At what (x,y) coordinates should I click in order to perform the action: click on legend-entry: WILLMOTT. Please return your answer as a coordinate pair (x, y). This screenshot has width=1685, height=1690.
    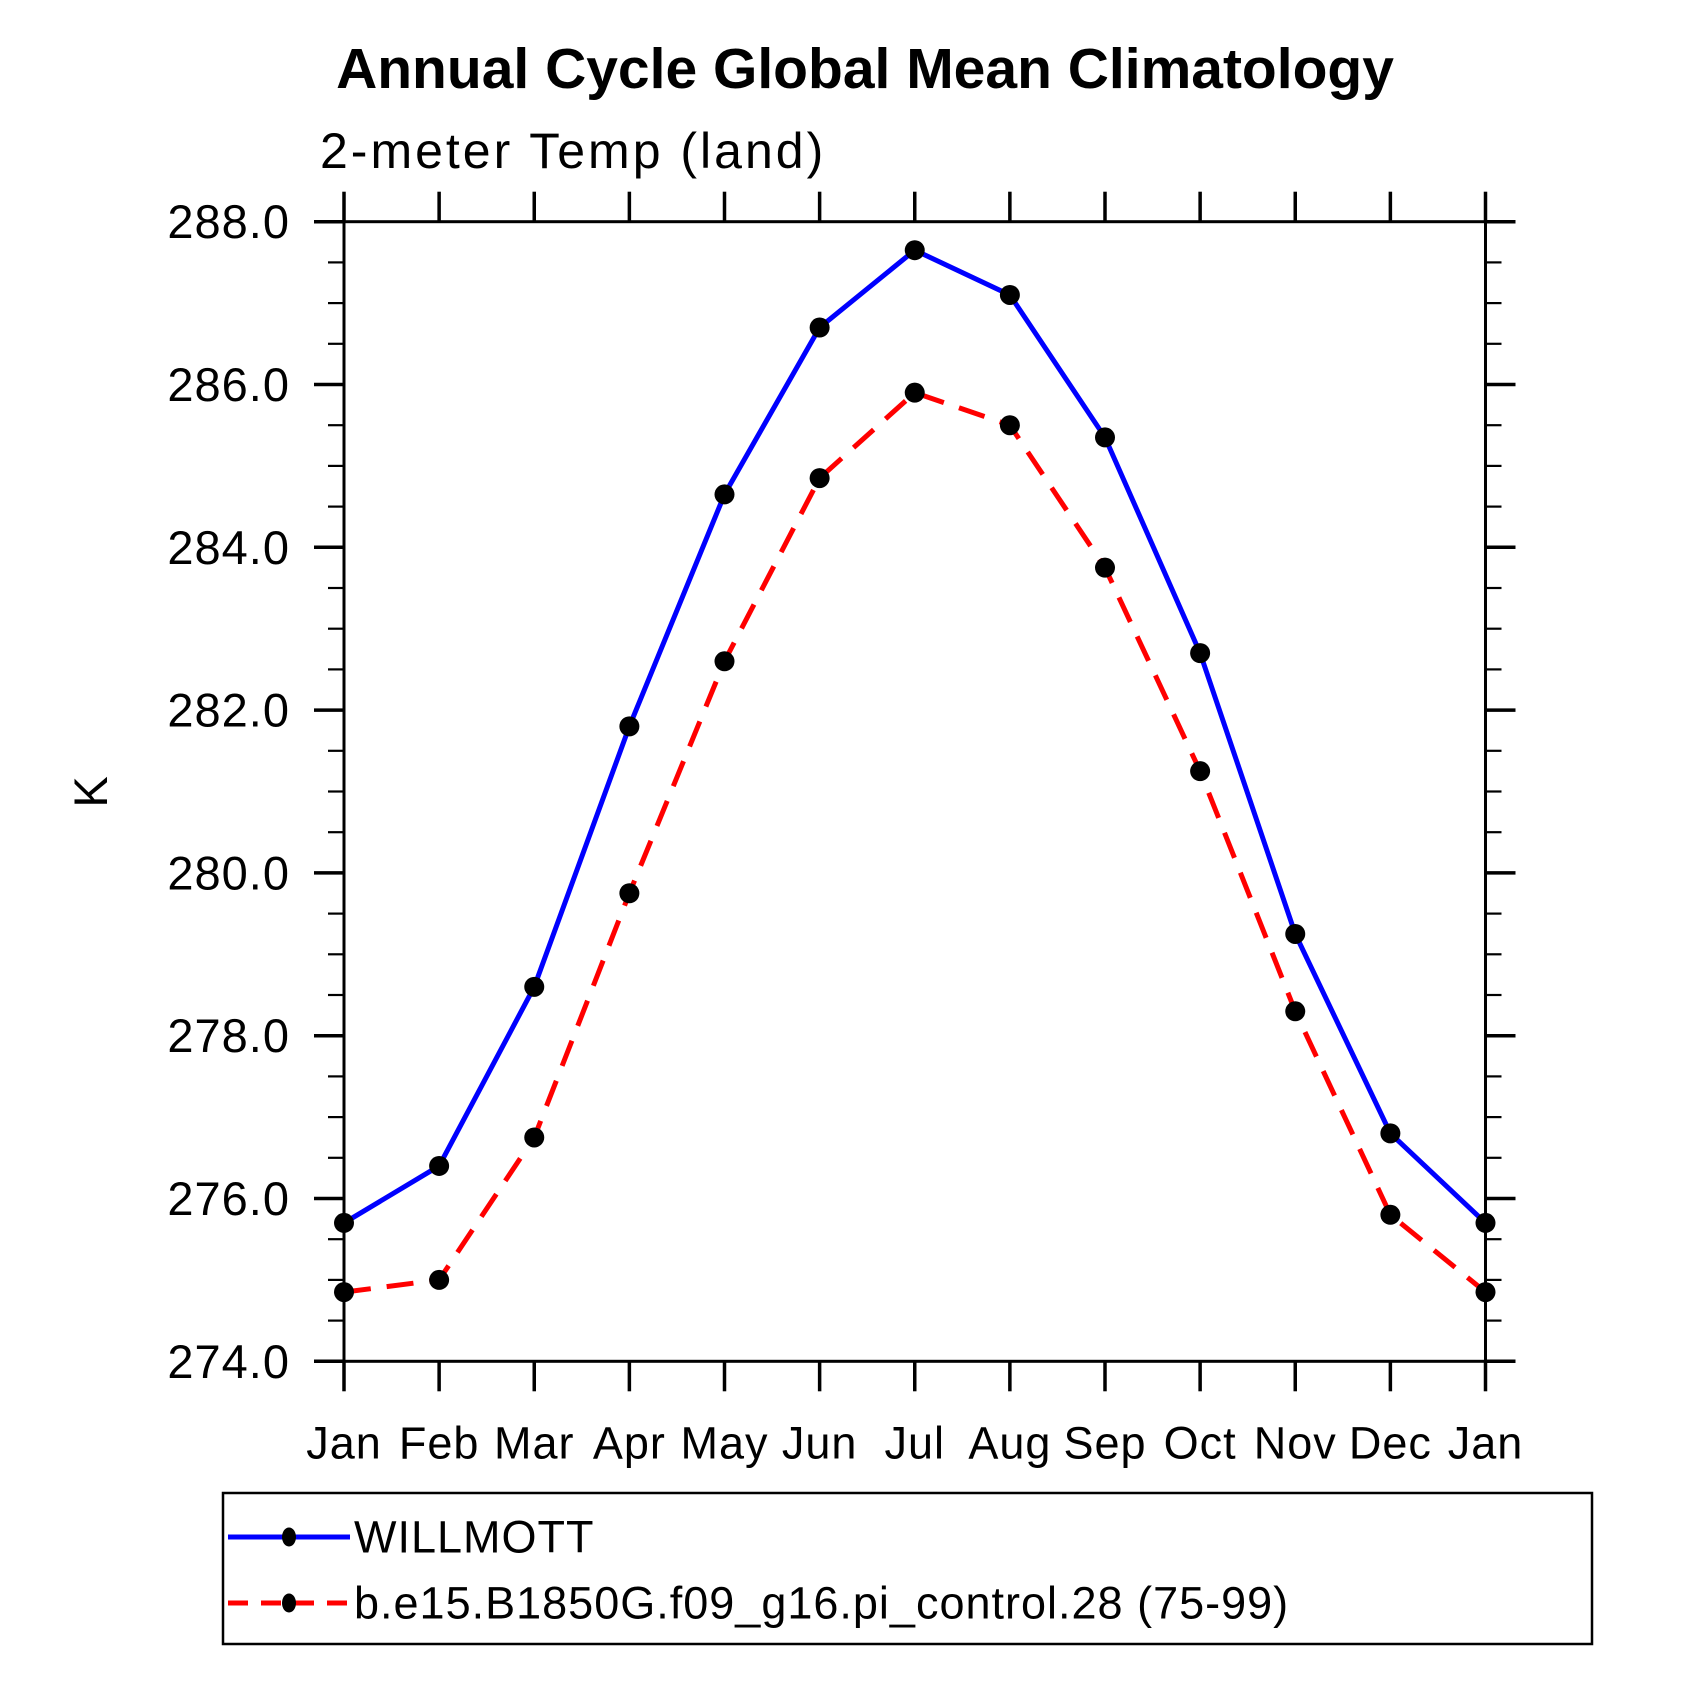
    Looking at the image, I should click on (411, 1537).